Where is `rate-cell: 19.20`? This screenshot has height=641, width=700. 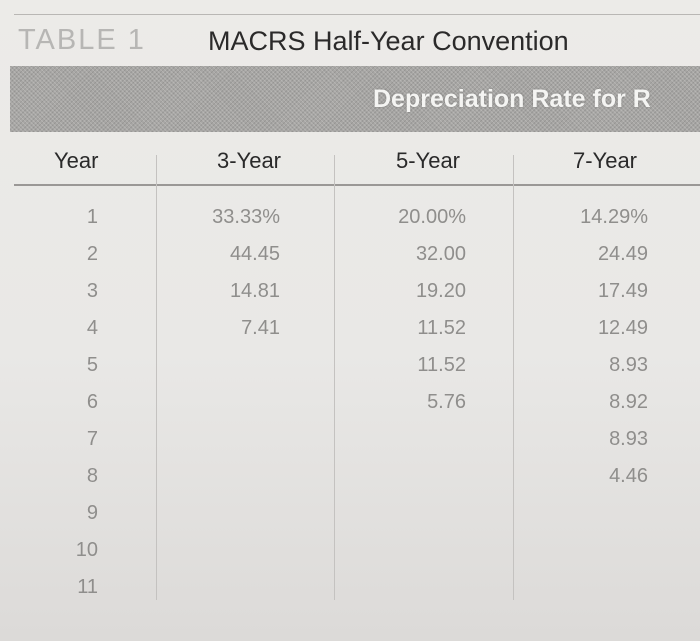 rate-cell: 19.20 is located at coordinates (440, 291).